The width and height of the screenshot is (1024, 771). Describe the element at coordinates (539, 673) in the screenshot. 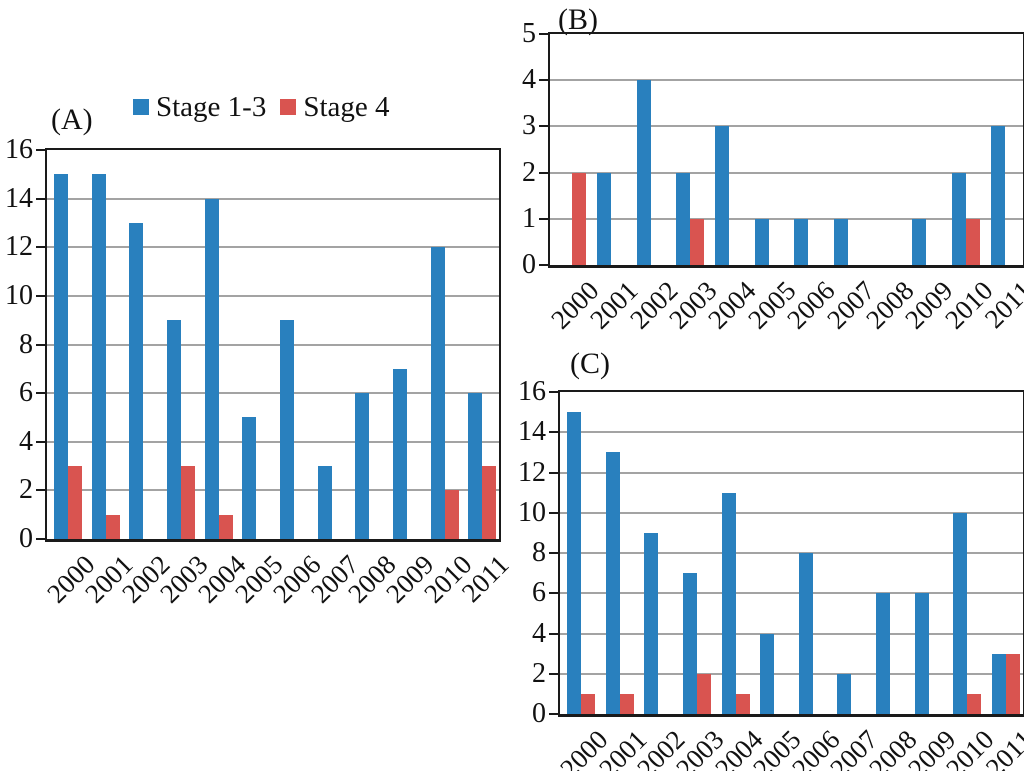

I see `y-tick-label-2: 2` at that location.